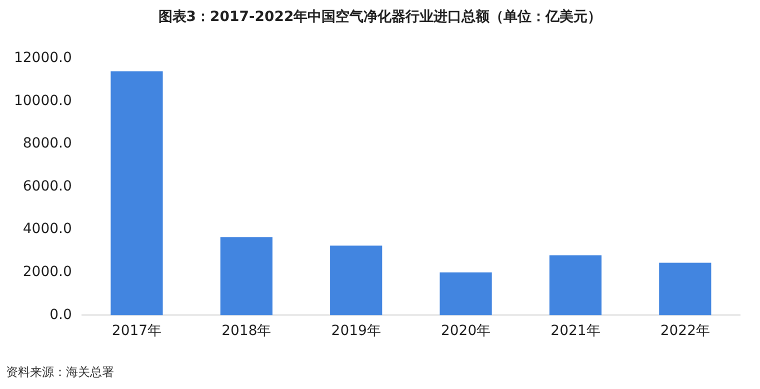 Image resolution: width=760 pixels, height=389 pixels. Describe the element at coordinates (43, 58) in the screenshot. I see `y-tick-label: 12000.0` at that location.